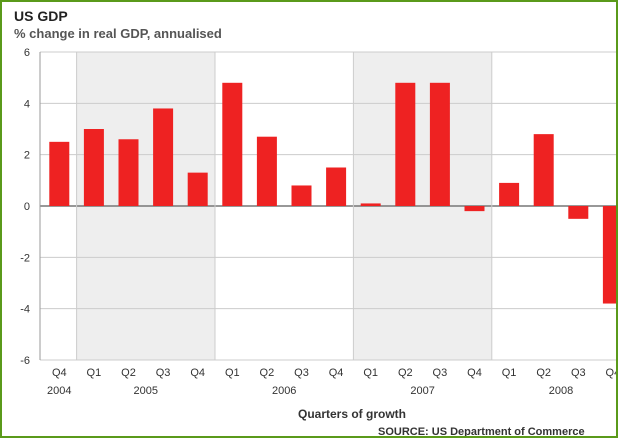 Image resolution: width=618 pixels, height=438 pixels. Describe the element at coordinates (481, 432) in the screenshot. I see `source-note: SOURCE: US Department of Commerce` at that location.